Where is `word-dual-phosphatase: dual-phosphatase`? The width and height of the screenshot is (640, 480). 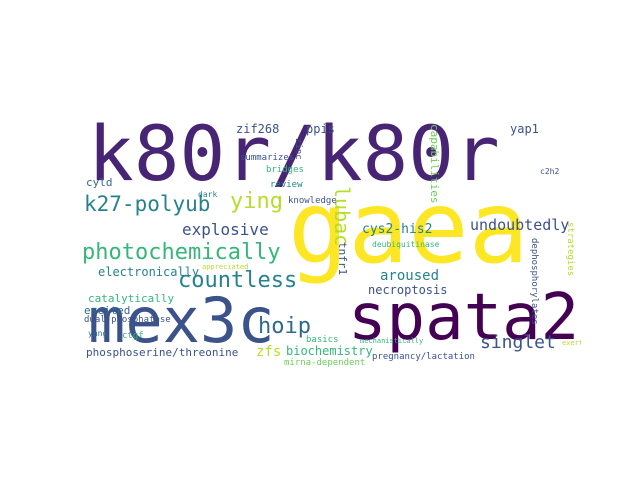
word-dual-phosphatase: dual-phosphatase is located at coordinates (127, 320).